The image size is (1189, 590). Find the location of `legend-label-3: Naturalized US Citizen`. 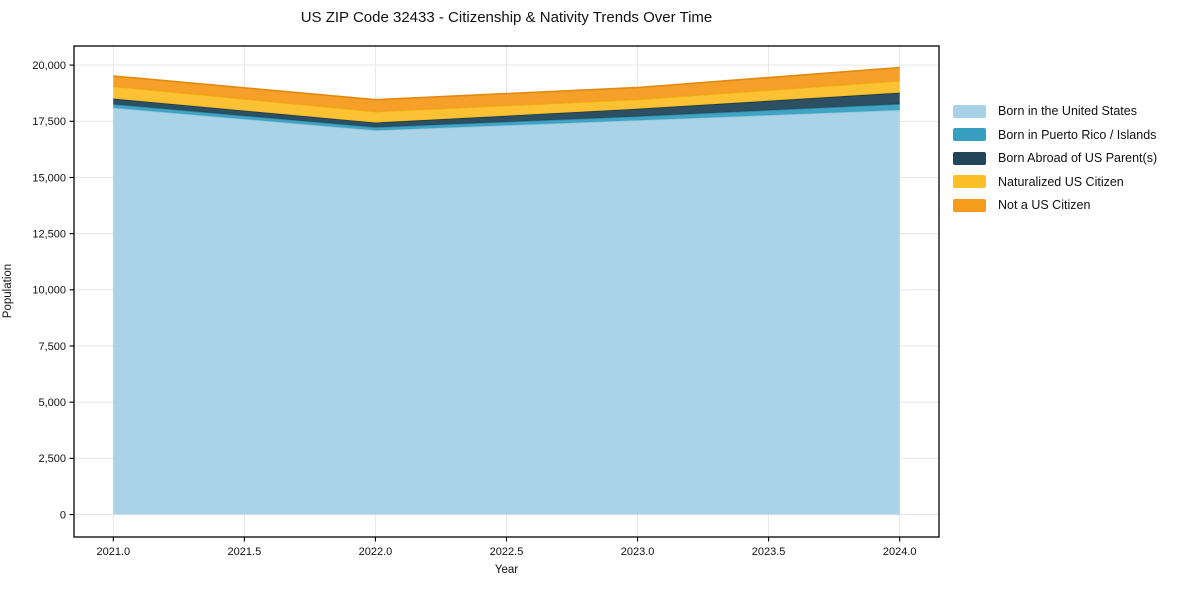

legend-label-3: Naturalized US Citizen is located at coordinates (1061, 181).